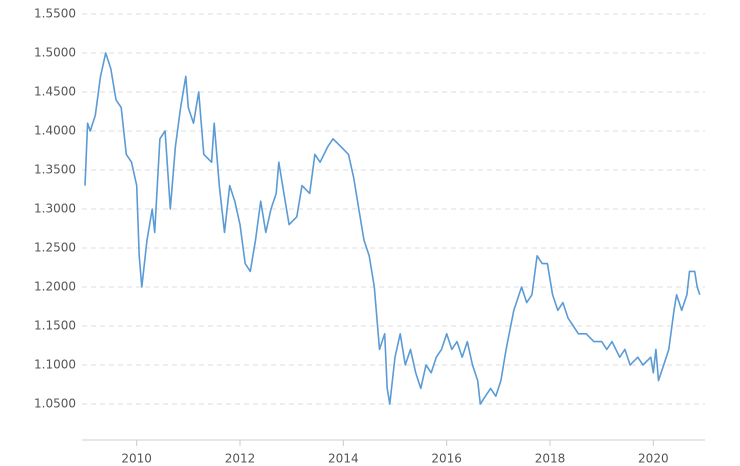 Image resolution: width=740 pixels, height=466 pixels. Describe the element at coordinates (240, 459) in the screenshot. I see `x-tick-label: 2012` at that location.